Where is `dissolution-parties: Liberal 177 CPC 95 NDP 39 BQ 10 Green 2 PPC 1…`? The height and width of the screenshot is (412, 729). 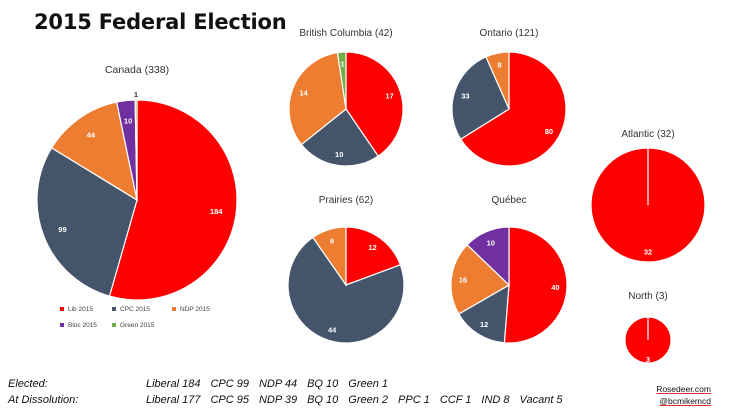 dissolution-parties: Liberal 177 CPC 95 NDP 39 BQ 10 Green 2 PPC 1… is located at coordinates (359, 400).